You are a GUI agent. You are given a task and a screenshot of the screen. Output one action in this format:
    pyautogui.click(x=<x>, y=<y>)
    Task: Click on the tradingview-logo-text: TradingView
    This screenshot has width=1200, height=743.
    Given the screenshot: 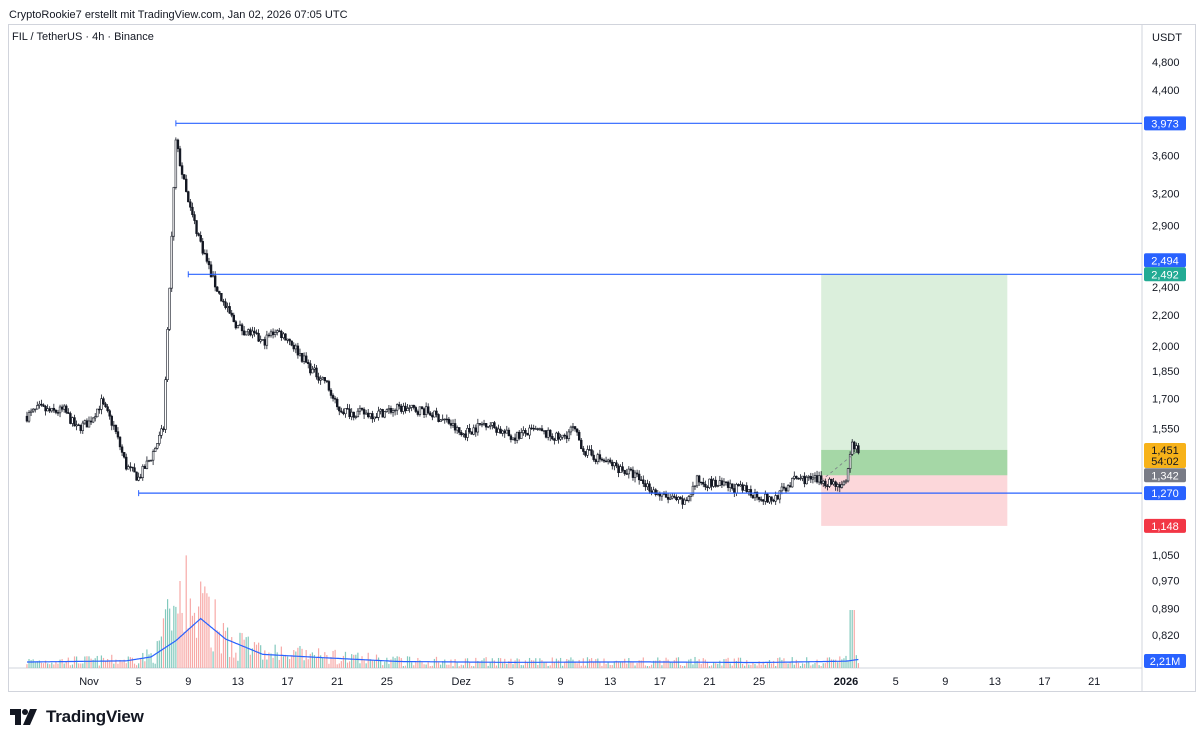 What is the action you would take?
    pyautogui.click(x=95, y=716)
    